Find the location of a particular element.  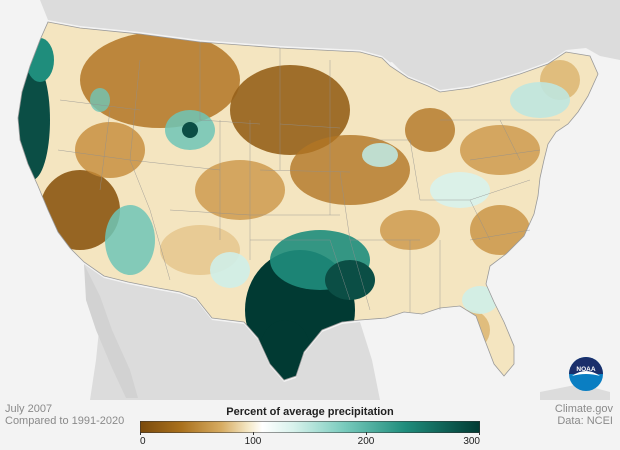

source-label: Climate.gov is located at coordinates (583, 409).